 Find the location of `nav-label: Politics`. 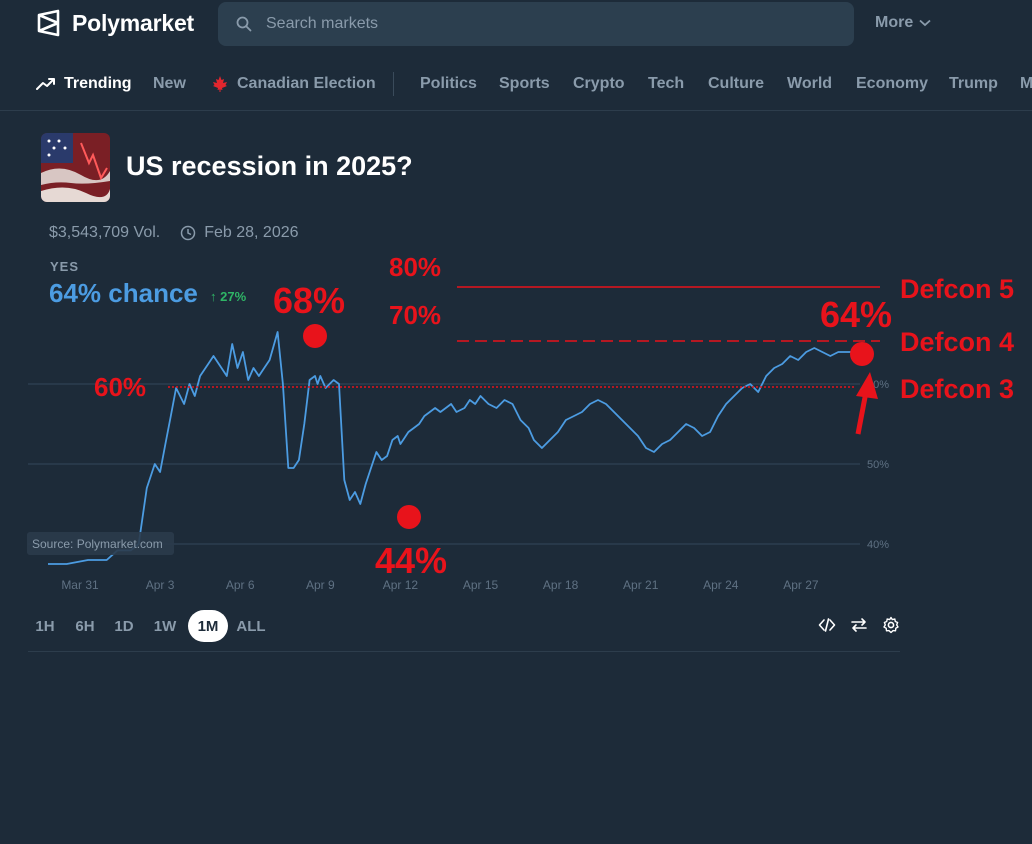

nav-label: Politics is located at coordinates (448, 83).